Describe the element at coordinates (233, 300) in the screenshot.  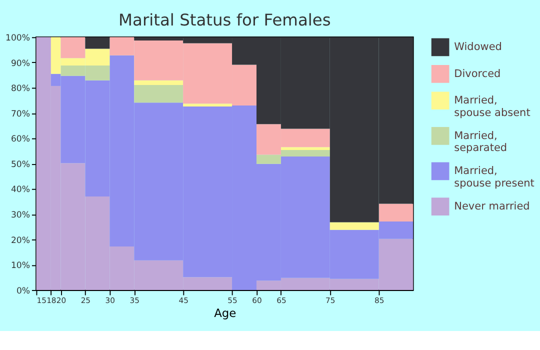
I see `x-tick-label: 55` at that location.